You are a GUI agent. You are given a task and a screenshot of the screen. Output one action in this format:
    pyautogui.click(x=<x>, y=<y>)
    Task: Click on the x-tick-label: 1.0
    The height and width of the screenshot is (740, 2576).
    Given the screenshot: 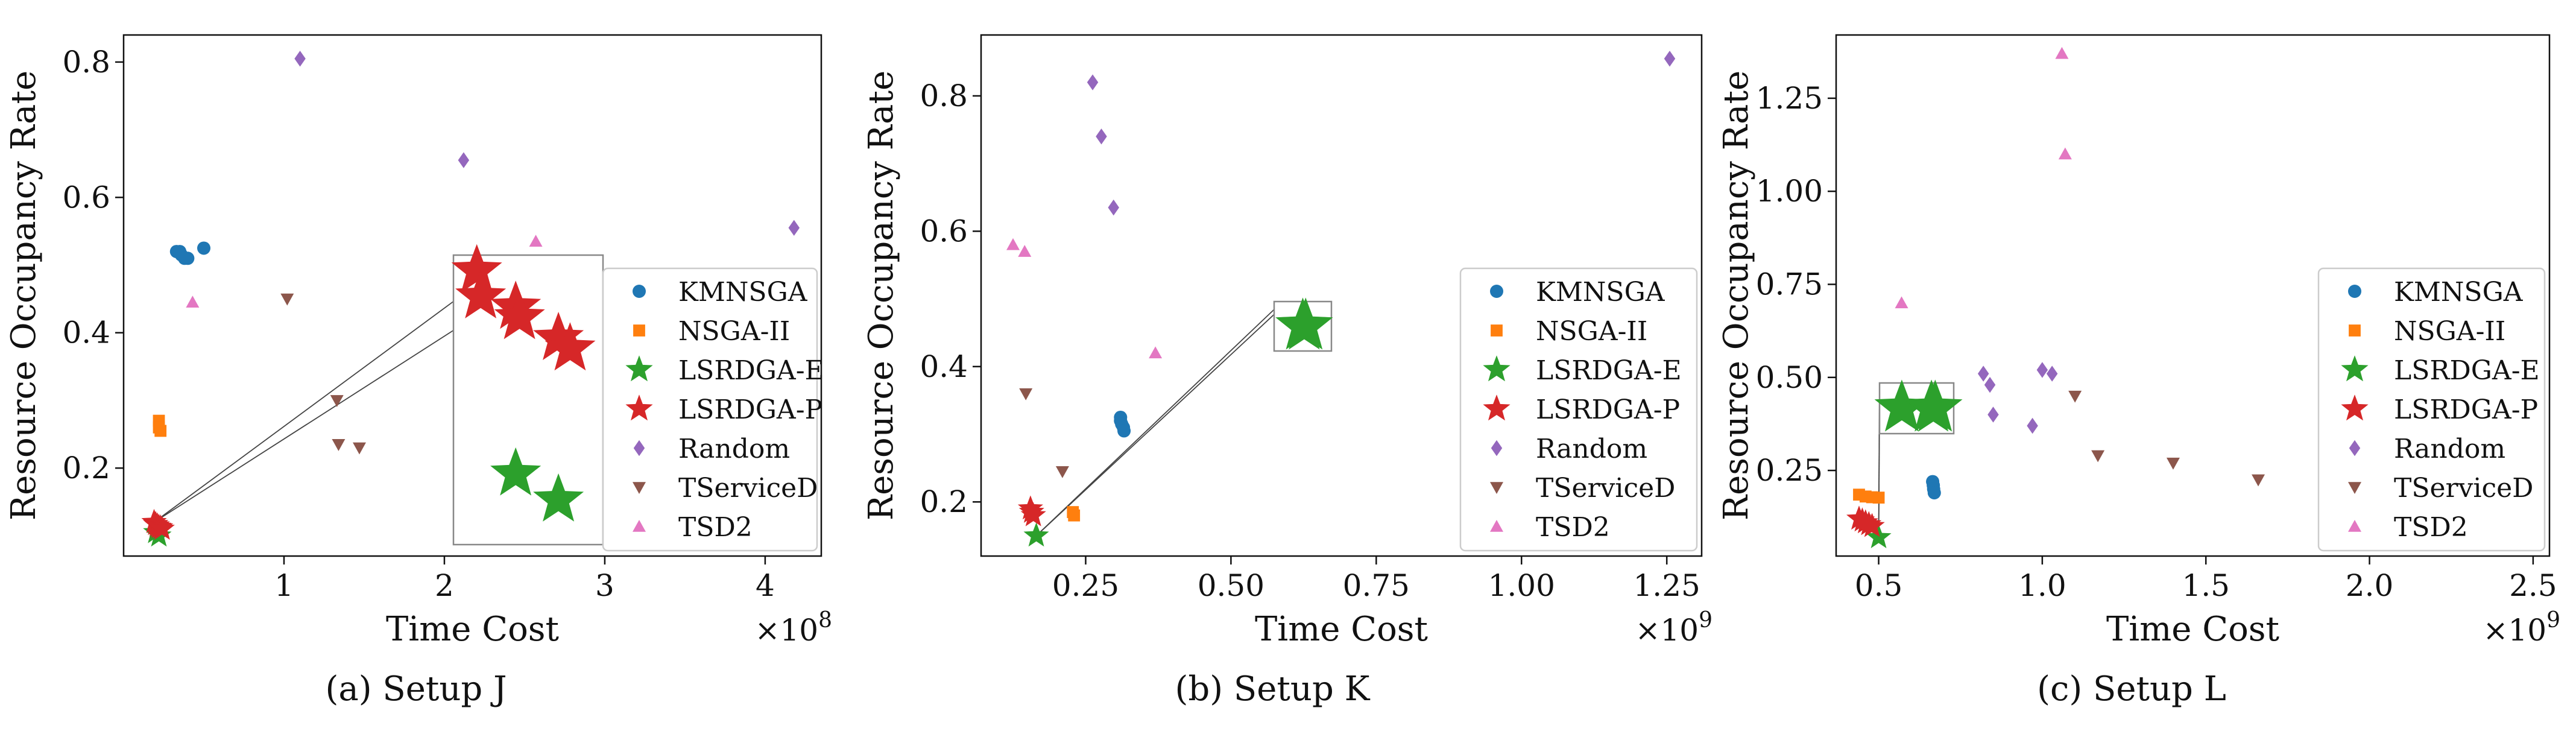 What is the action you would take?
    pyautogui.click(x=2042, y=585)
    